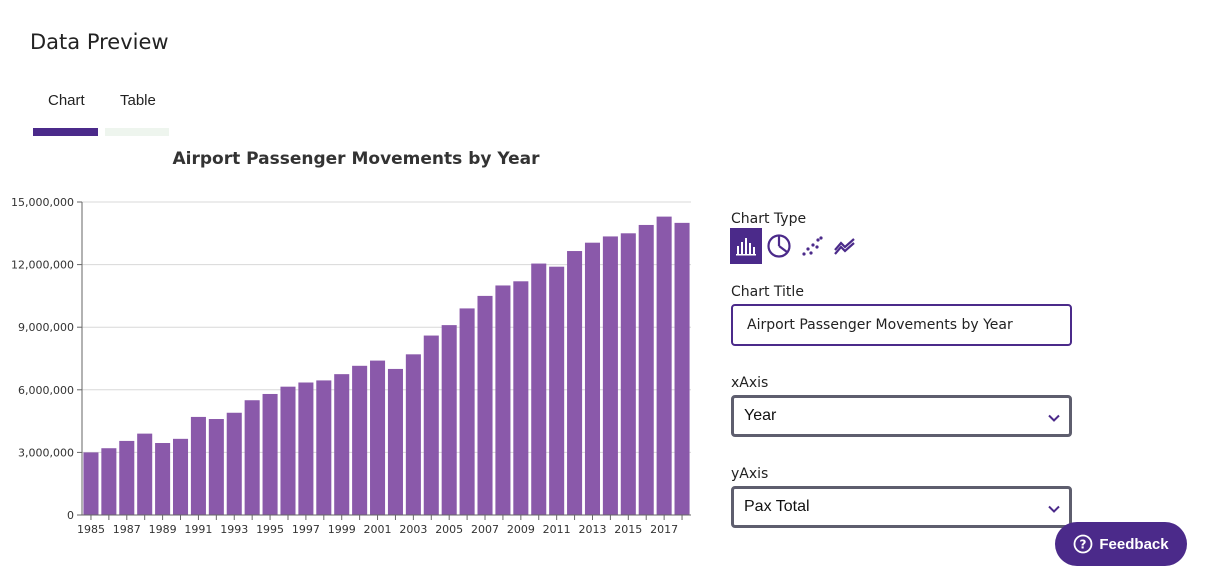 The image size is (1206, 575). What do you see at coordinates (306, 529) in the screenshot?
I see `x-tick-label: 1997` at bounding box center [306, 529].